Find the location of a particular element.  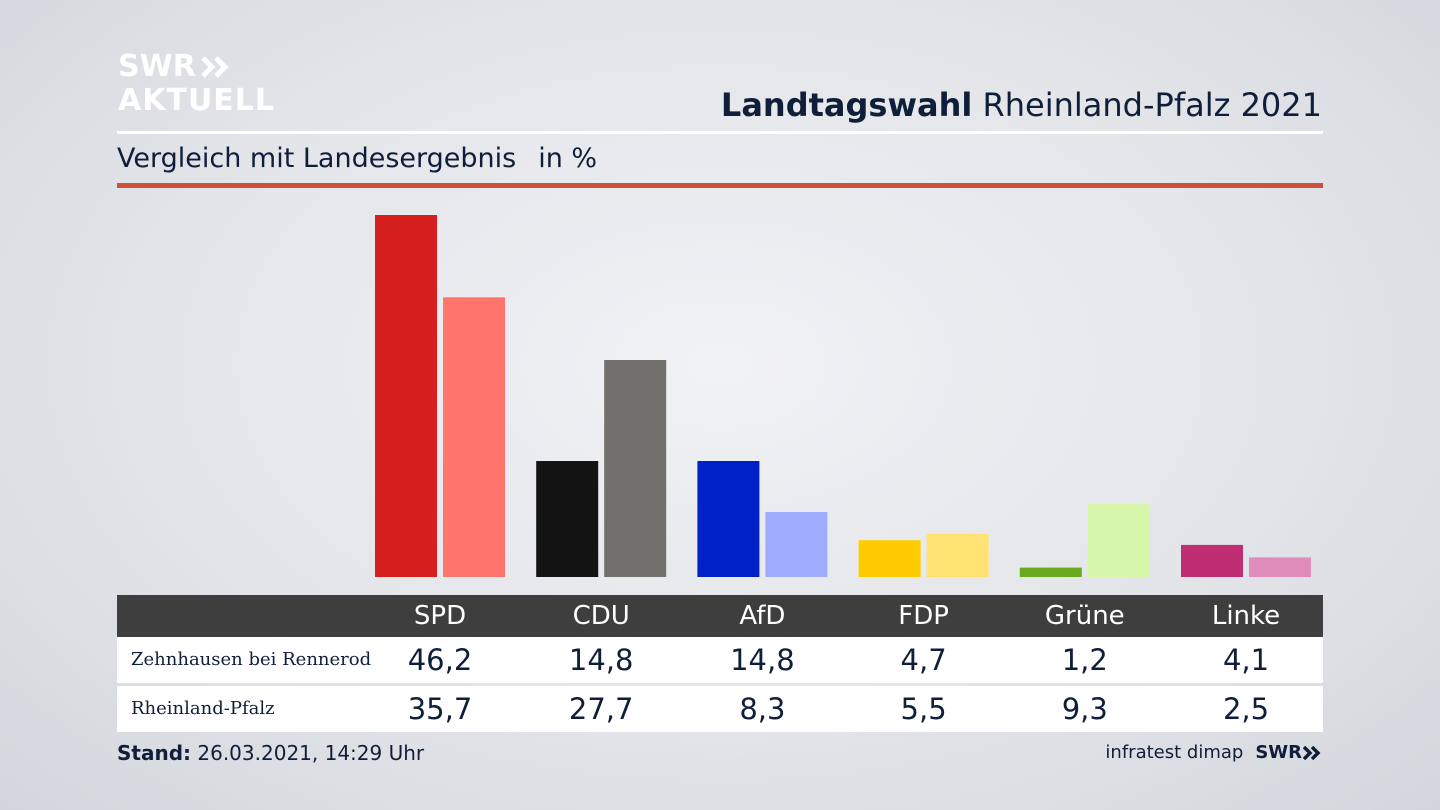

title-bold: Landtagswahl is located at coordinates (846, 105).